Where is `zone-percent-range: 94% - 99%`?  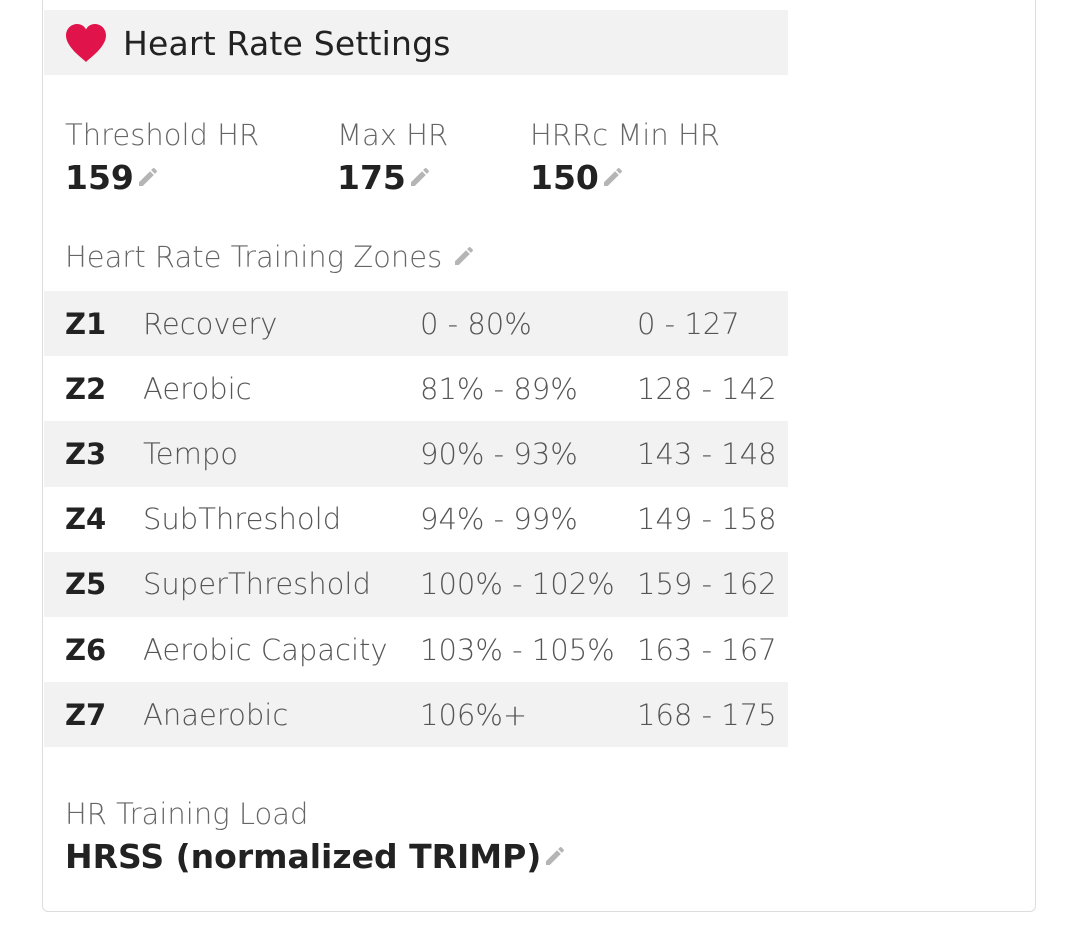 zone-percent-range: 94% - 99% is located at coordinates (499, 519).